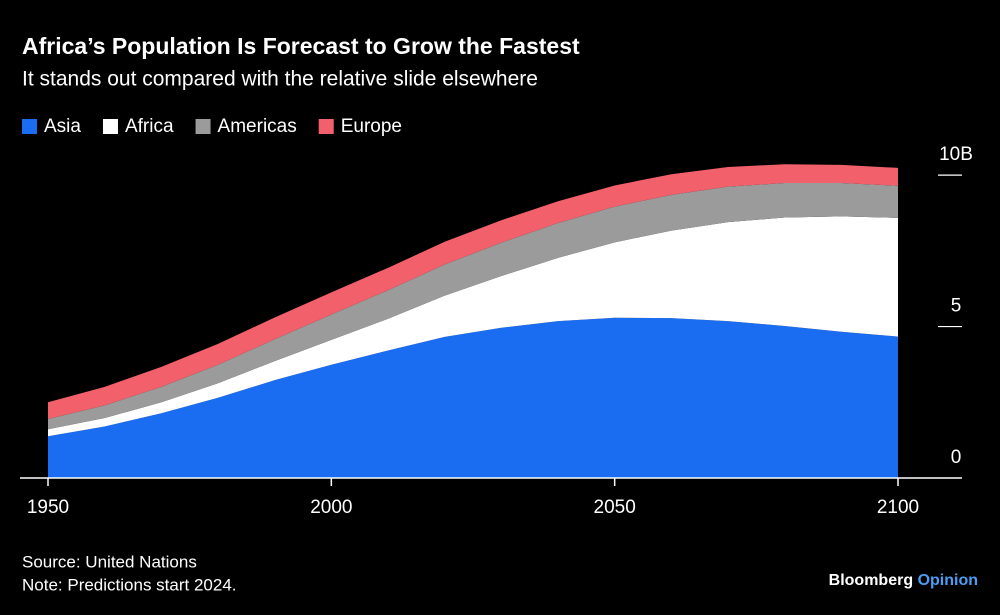 This screenshot has width=1000, height=615. Describe the element at coordinates (331, 507) in the screenshot. I see `x-tick-label: 2000` at that location.